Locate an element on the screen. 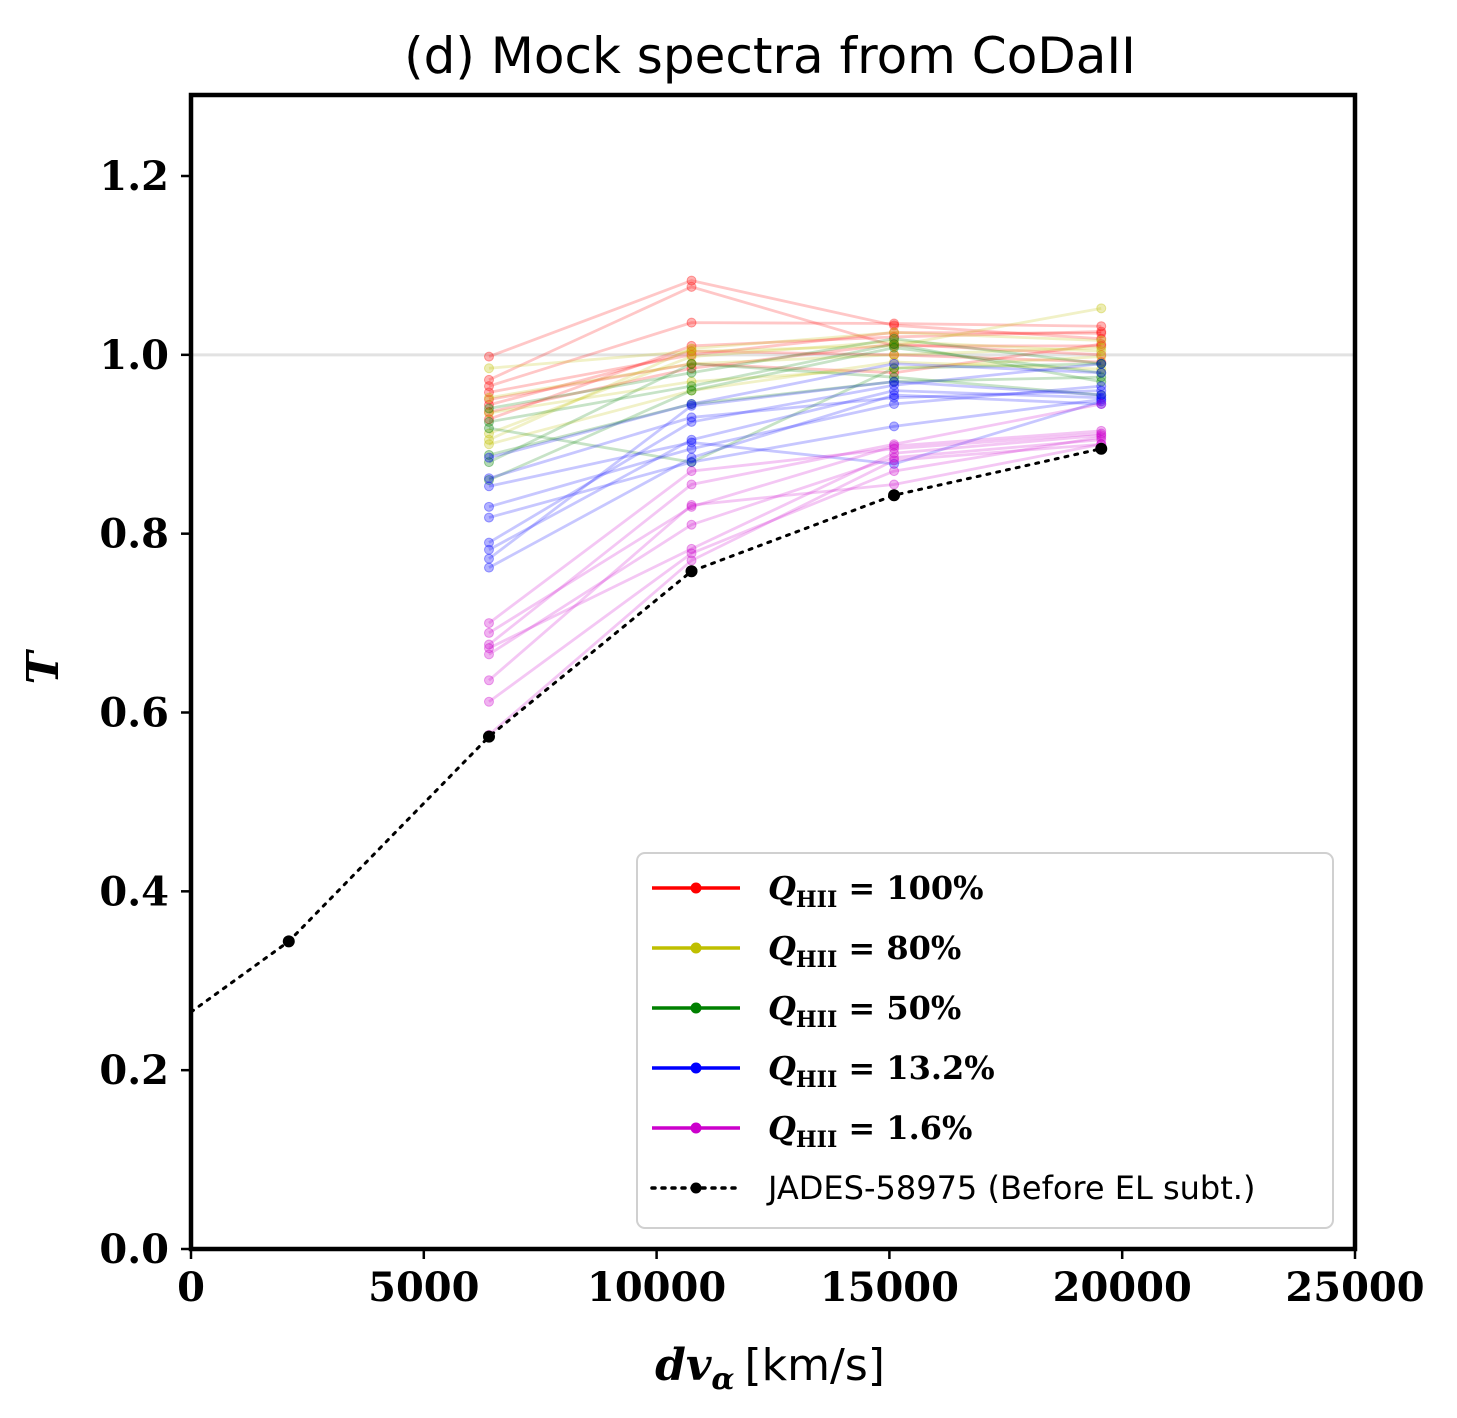 The width and height of the screenshot is (1457, 1418). series-4-run-1-line is located at coordinates (795, 524).